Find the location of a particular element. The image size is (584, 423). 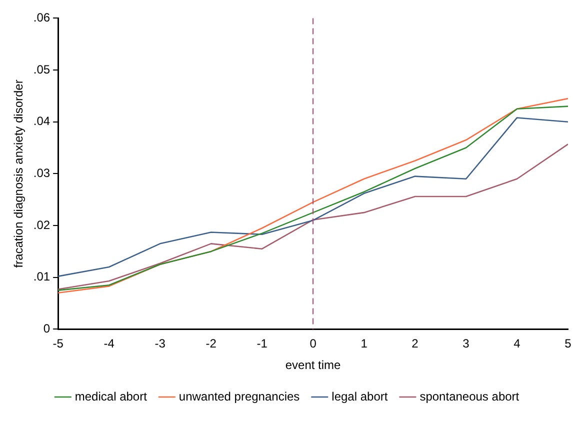

y-tick-label: .03 is located at coordinates (41, 173).